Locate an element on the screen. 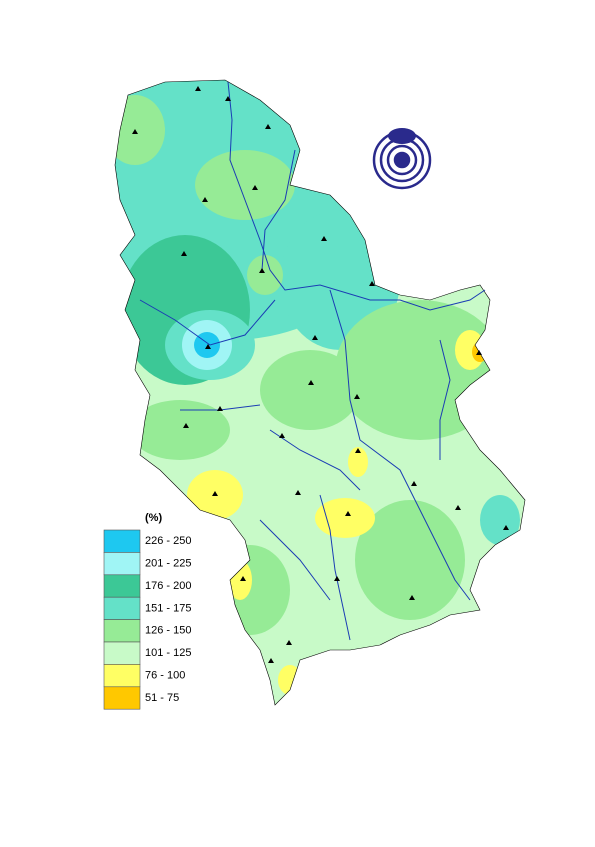  legend-label: 226 - 250 is located at coordinates (168, 541).